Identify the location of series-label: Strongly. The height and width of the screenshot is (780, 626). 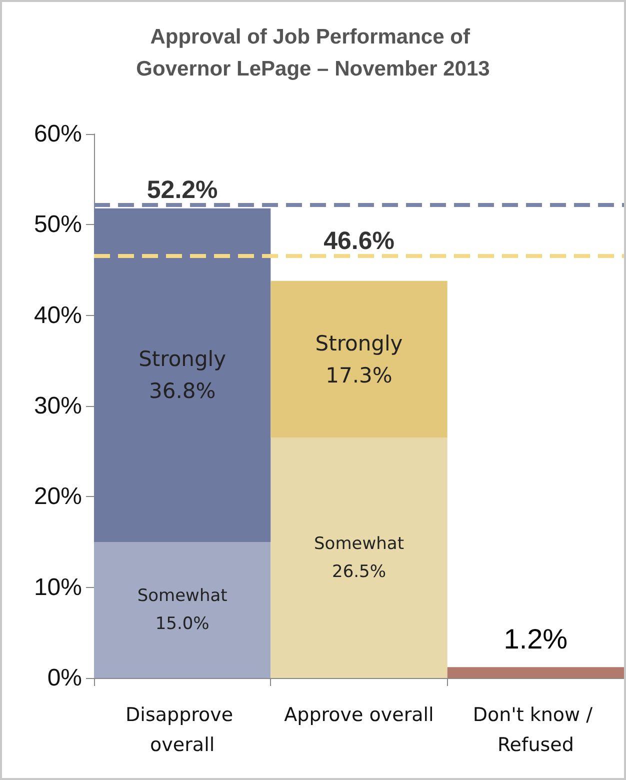
(182, 359).